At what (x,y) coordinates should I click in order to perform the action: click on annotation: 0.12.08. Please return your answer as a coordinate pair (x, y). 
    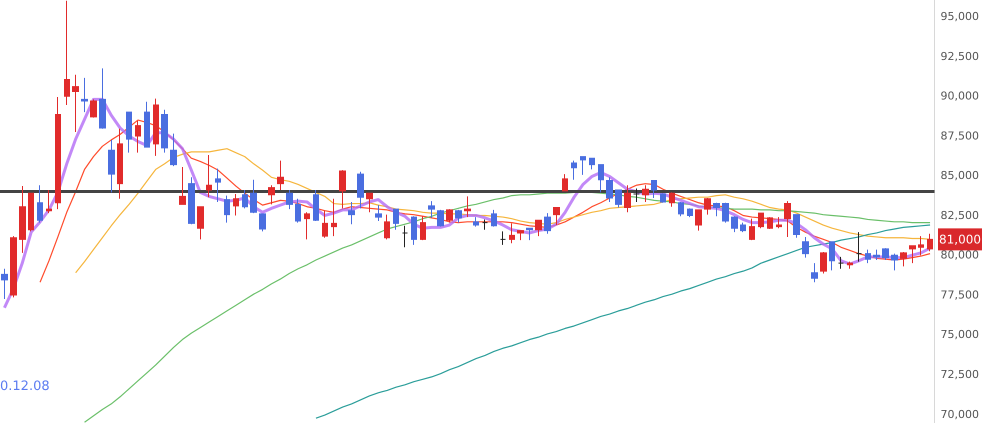
    Looking at the image, I should click on (25, 386).